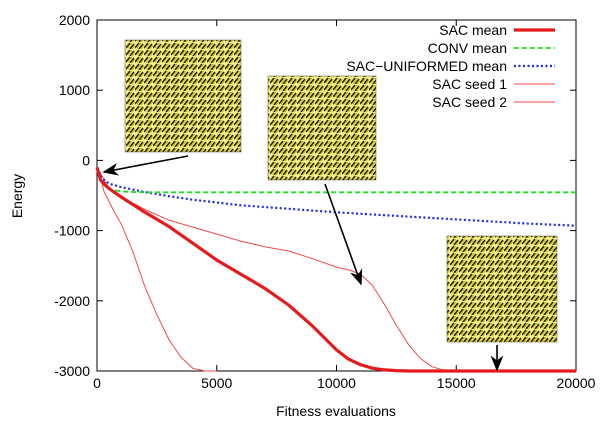 The width and height of the screenshot is (604, 423). Describe the element at coordinates (72, 371) in the screenshot. I see `y-tick-label: -3000` at that location.